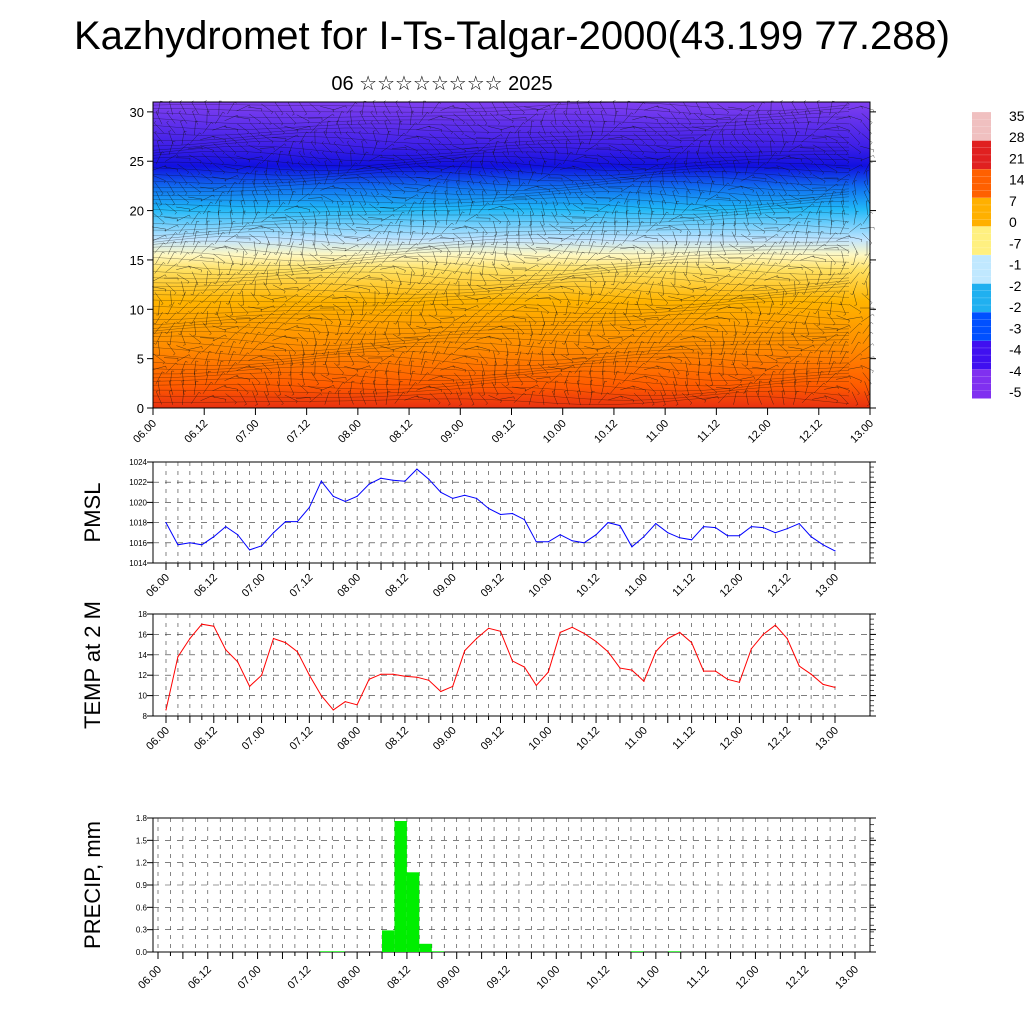  What do you see at coordinates (1015, 265) in the screenshot?
I see `colorbar-label: -1` at bounding box center [1015, 265].